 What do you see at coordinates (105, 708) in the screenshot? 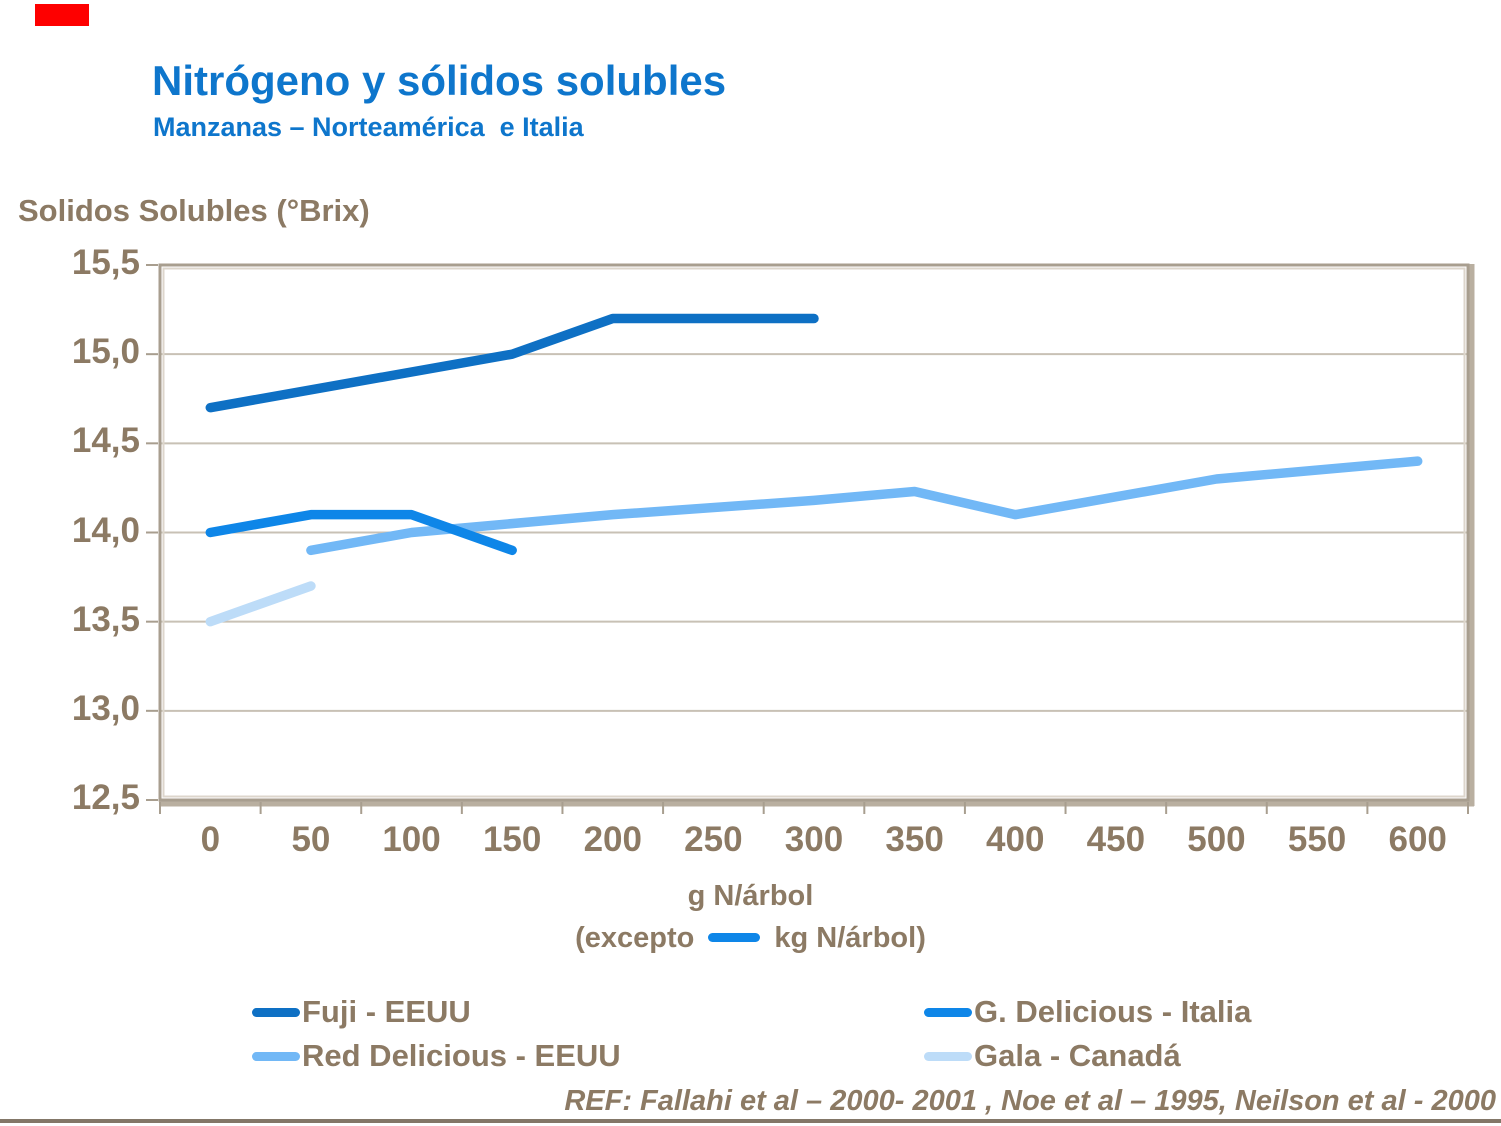
I see `y-tick-label: 13,0` at bounding box center [105, 708].